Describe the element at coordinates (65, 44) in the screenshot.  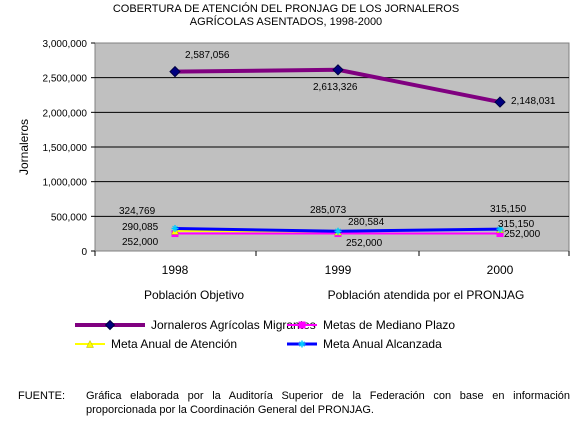
I see `y-tick-label: 3,000,000` at that location.